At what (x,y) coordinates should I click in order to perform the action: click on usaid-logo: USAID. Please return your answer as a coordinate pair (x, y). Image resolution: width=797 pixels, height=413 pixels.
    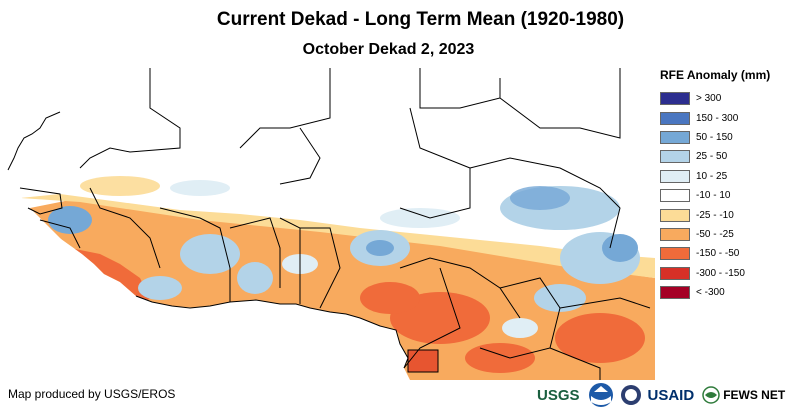
    Looking at the image, I should click on (671, 395).